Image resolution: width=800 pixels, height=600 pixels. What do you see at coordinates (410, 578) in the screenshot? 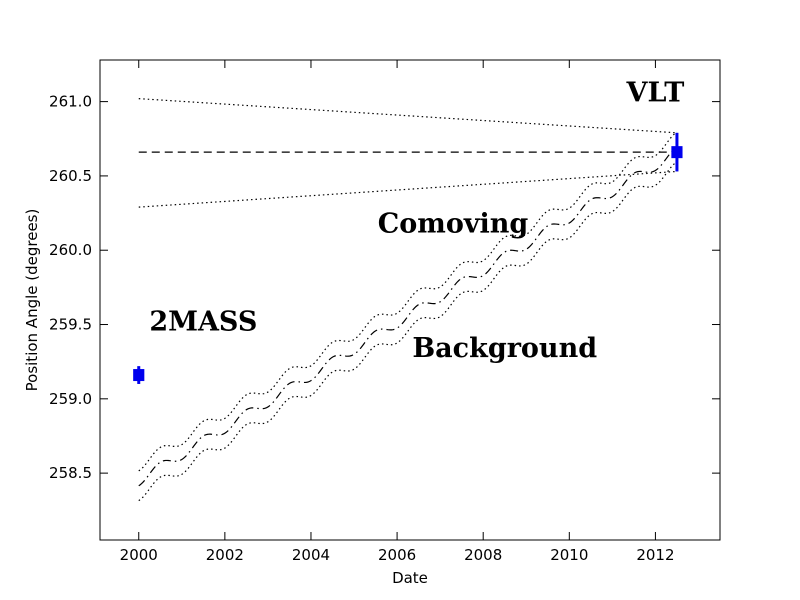
I see `x-axis-label: Date` at bounding box center [410, 578].